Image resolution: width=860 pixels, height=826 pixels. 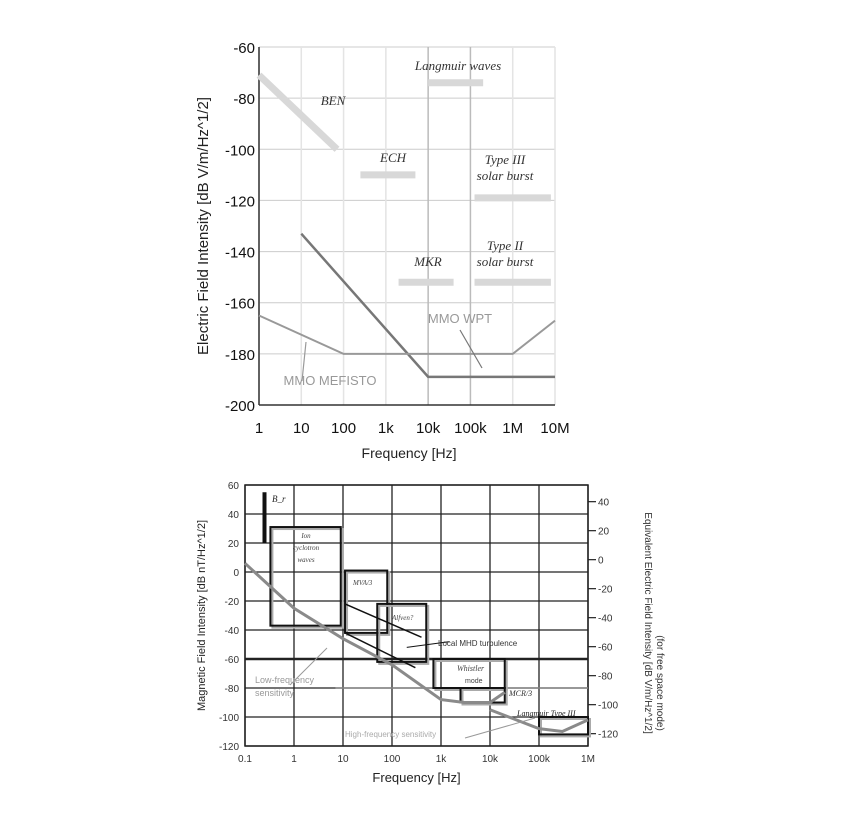 What do you see at coordinates (427, 261) in the screenshot?
I see `annotation-label: MKR` at bounding box center [427, 261].